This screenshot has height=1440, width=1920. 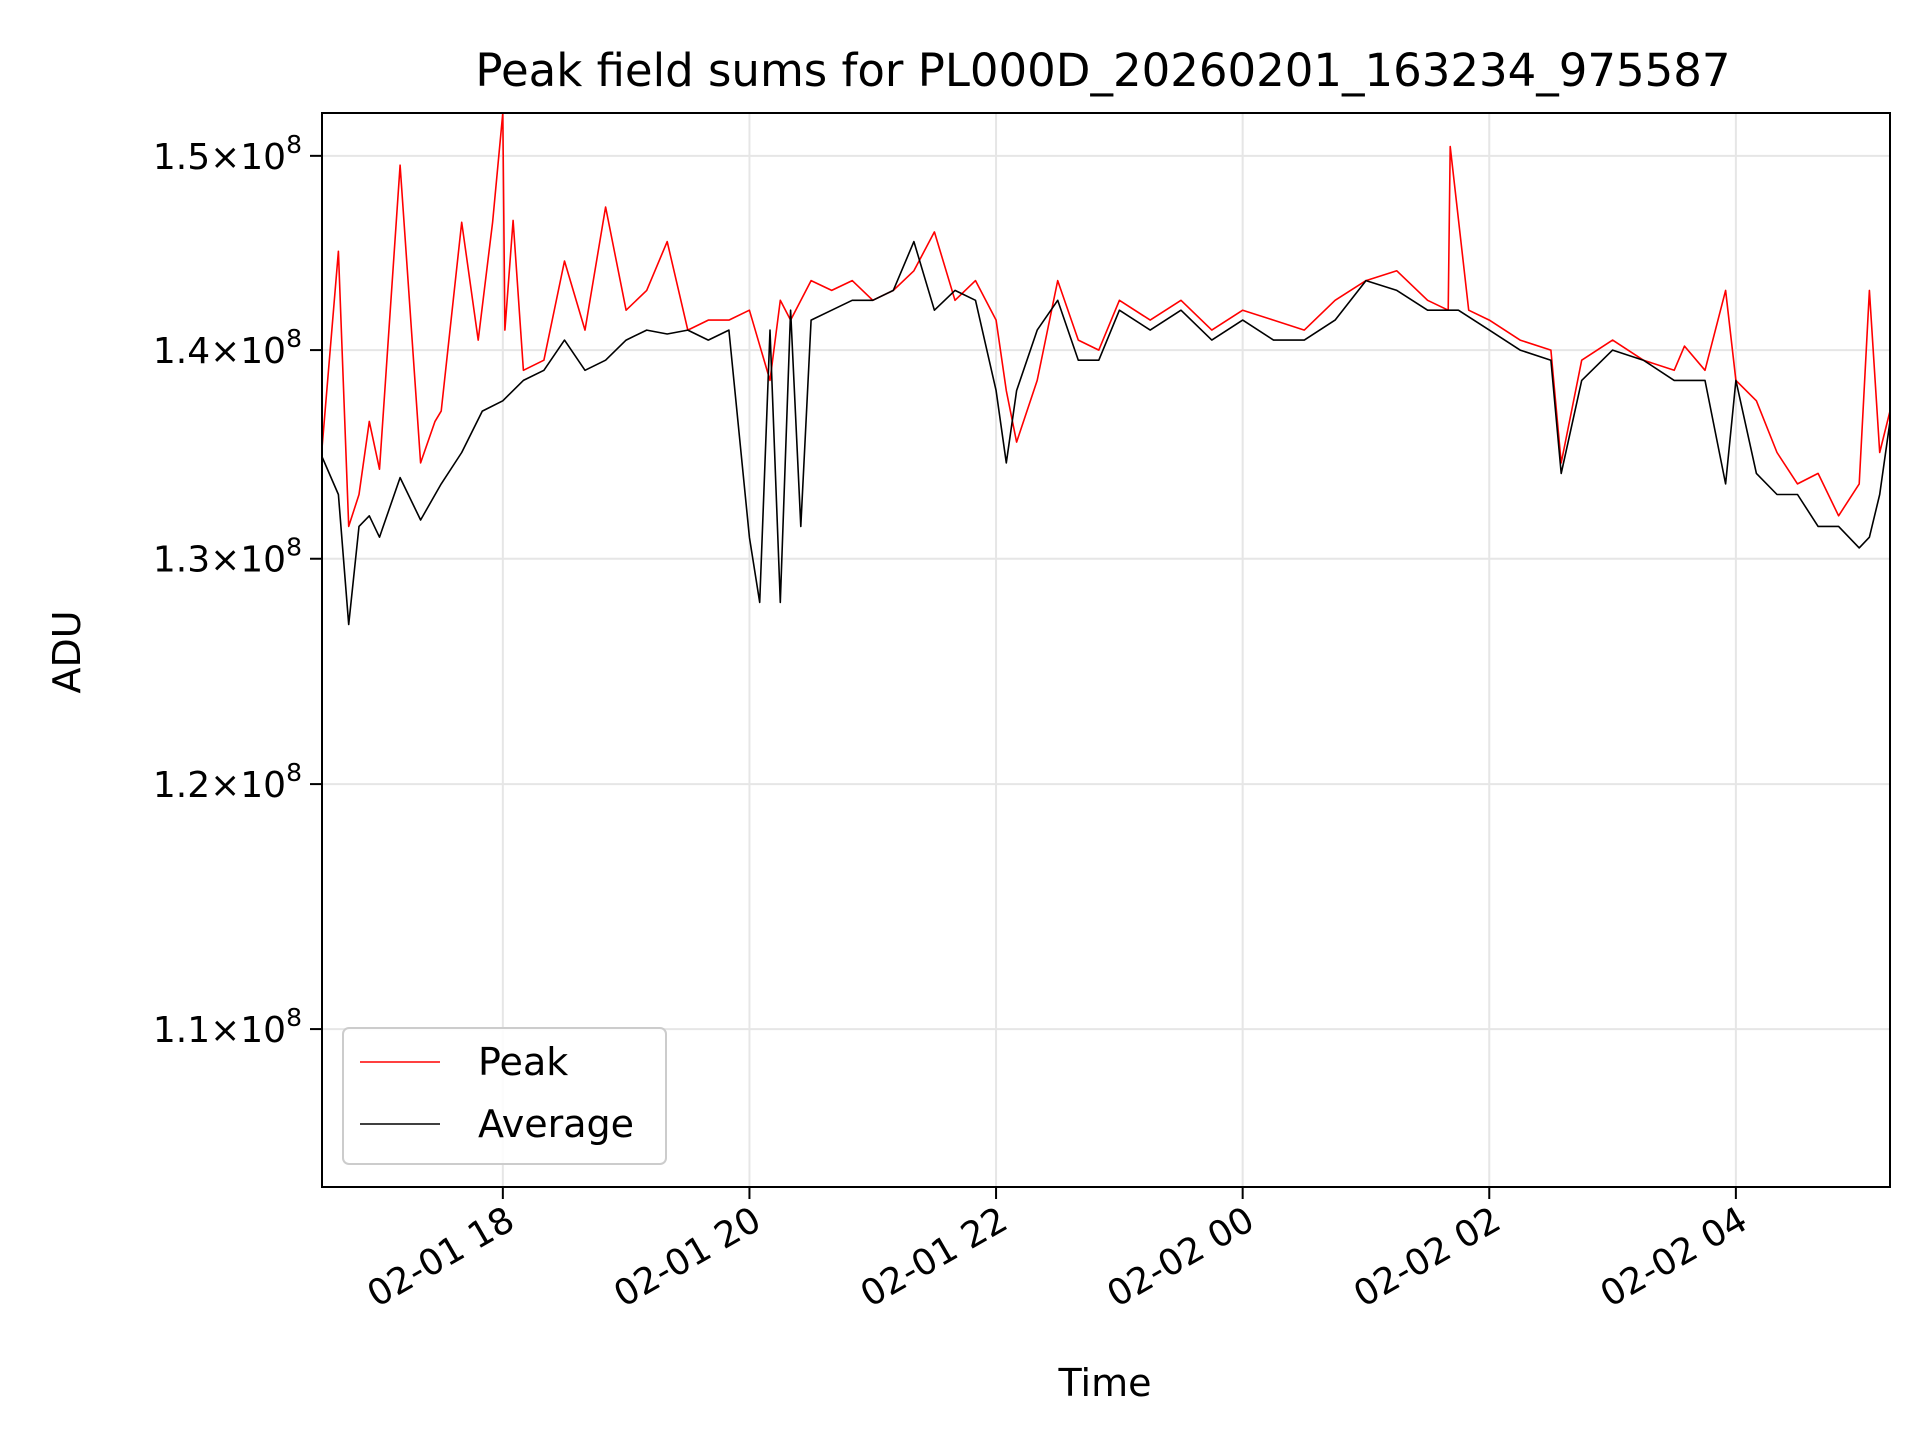 I want to click on y-tick-label: 1.5×108, so click(x=227, y=154).